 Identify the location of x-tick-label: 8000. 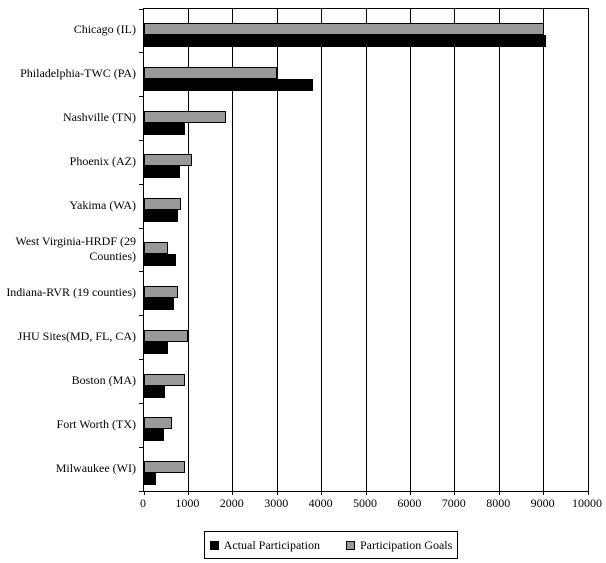
(498, 503).